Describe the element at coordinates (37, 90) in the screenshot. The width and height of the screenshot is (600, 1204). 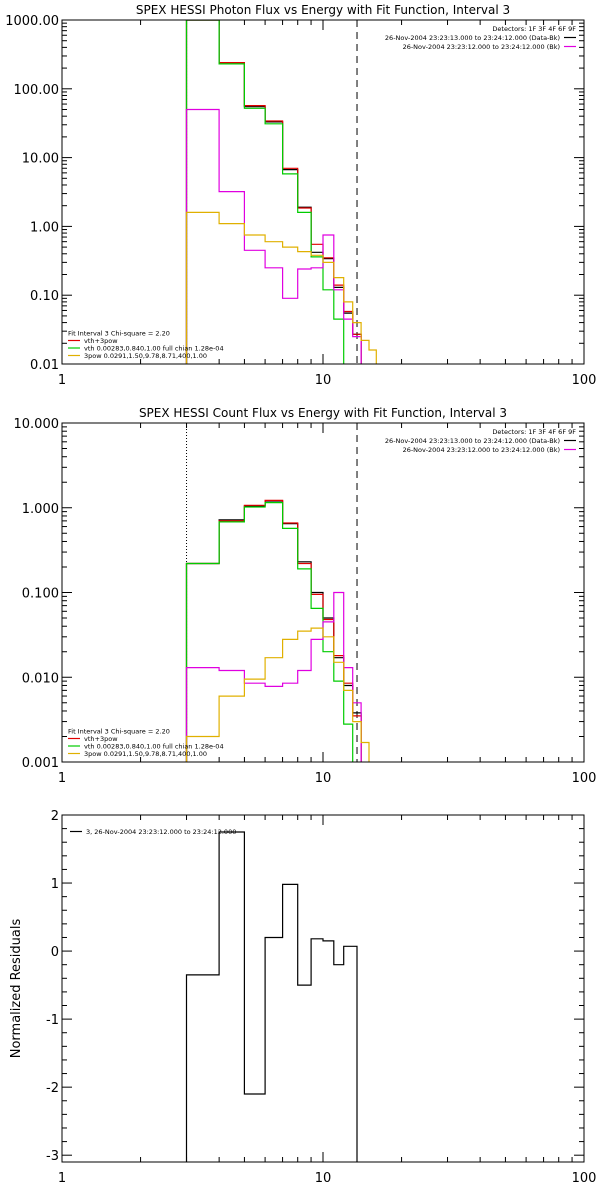
I see `y-tick-label: 100.00` at that location.